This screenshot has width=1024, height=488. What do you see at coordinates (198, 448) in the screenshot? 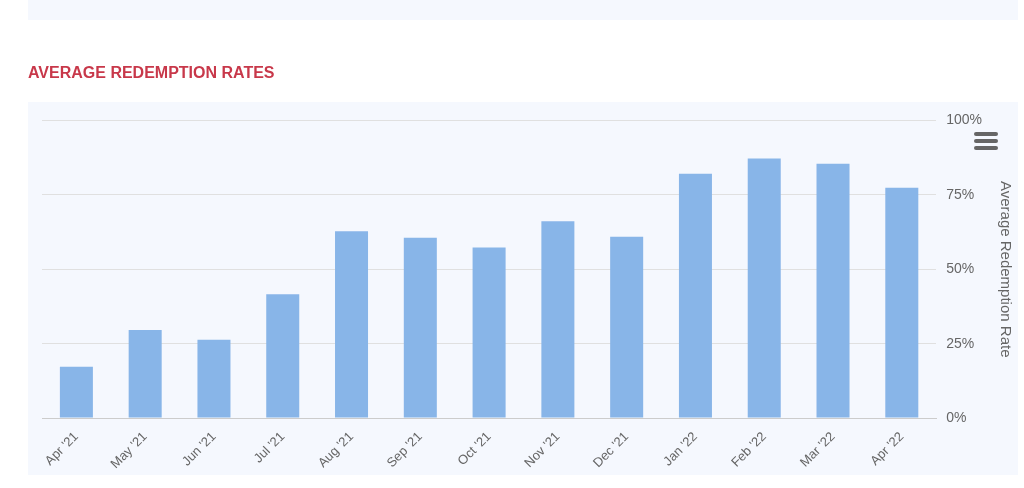
I see `x-tick-label: Jun '21` at bounding box center [198, 448].